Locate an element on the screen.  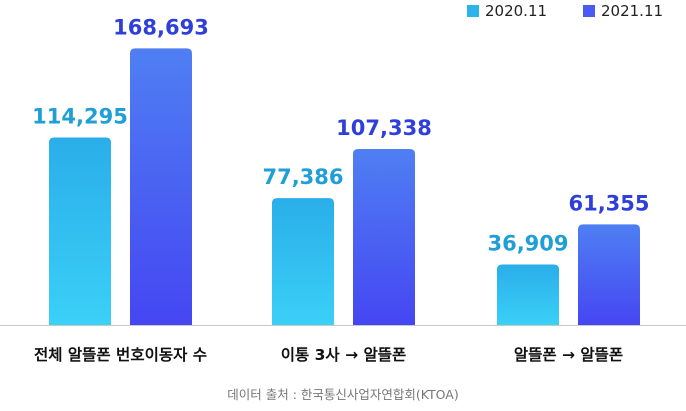
bar-2020.11-2 is located at coordinates (528, 294).